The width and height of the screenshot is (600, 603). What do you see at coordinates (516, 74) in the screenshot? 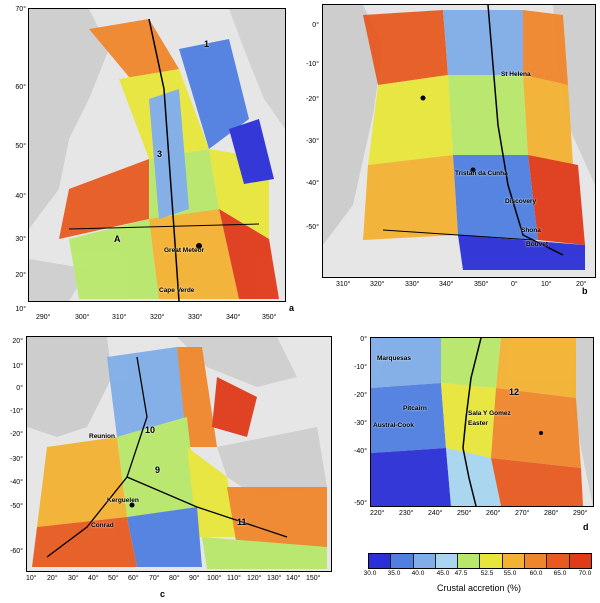
I see `place-st-helena: St Helena` at bounding box center [516, 74].